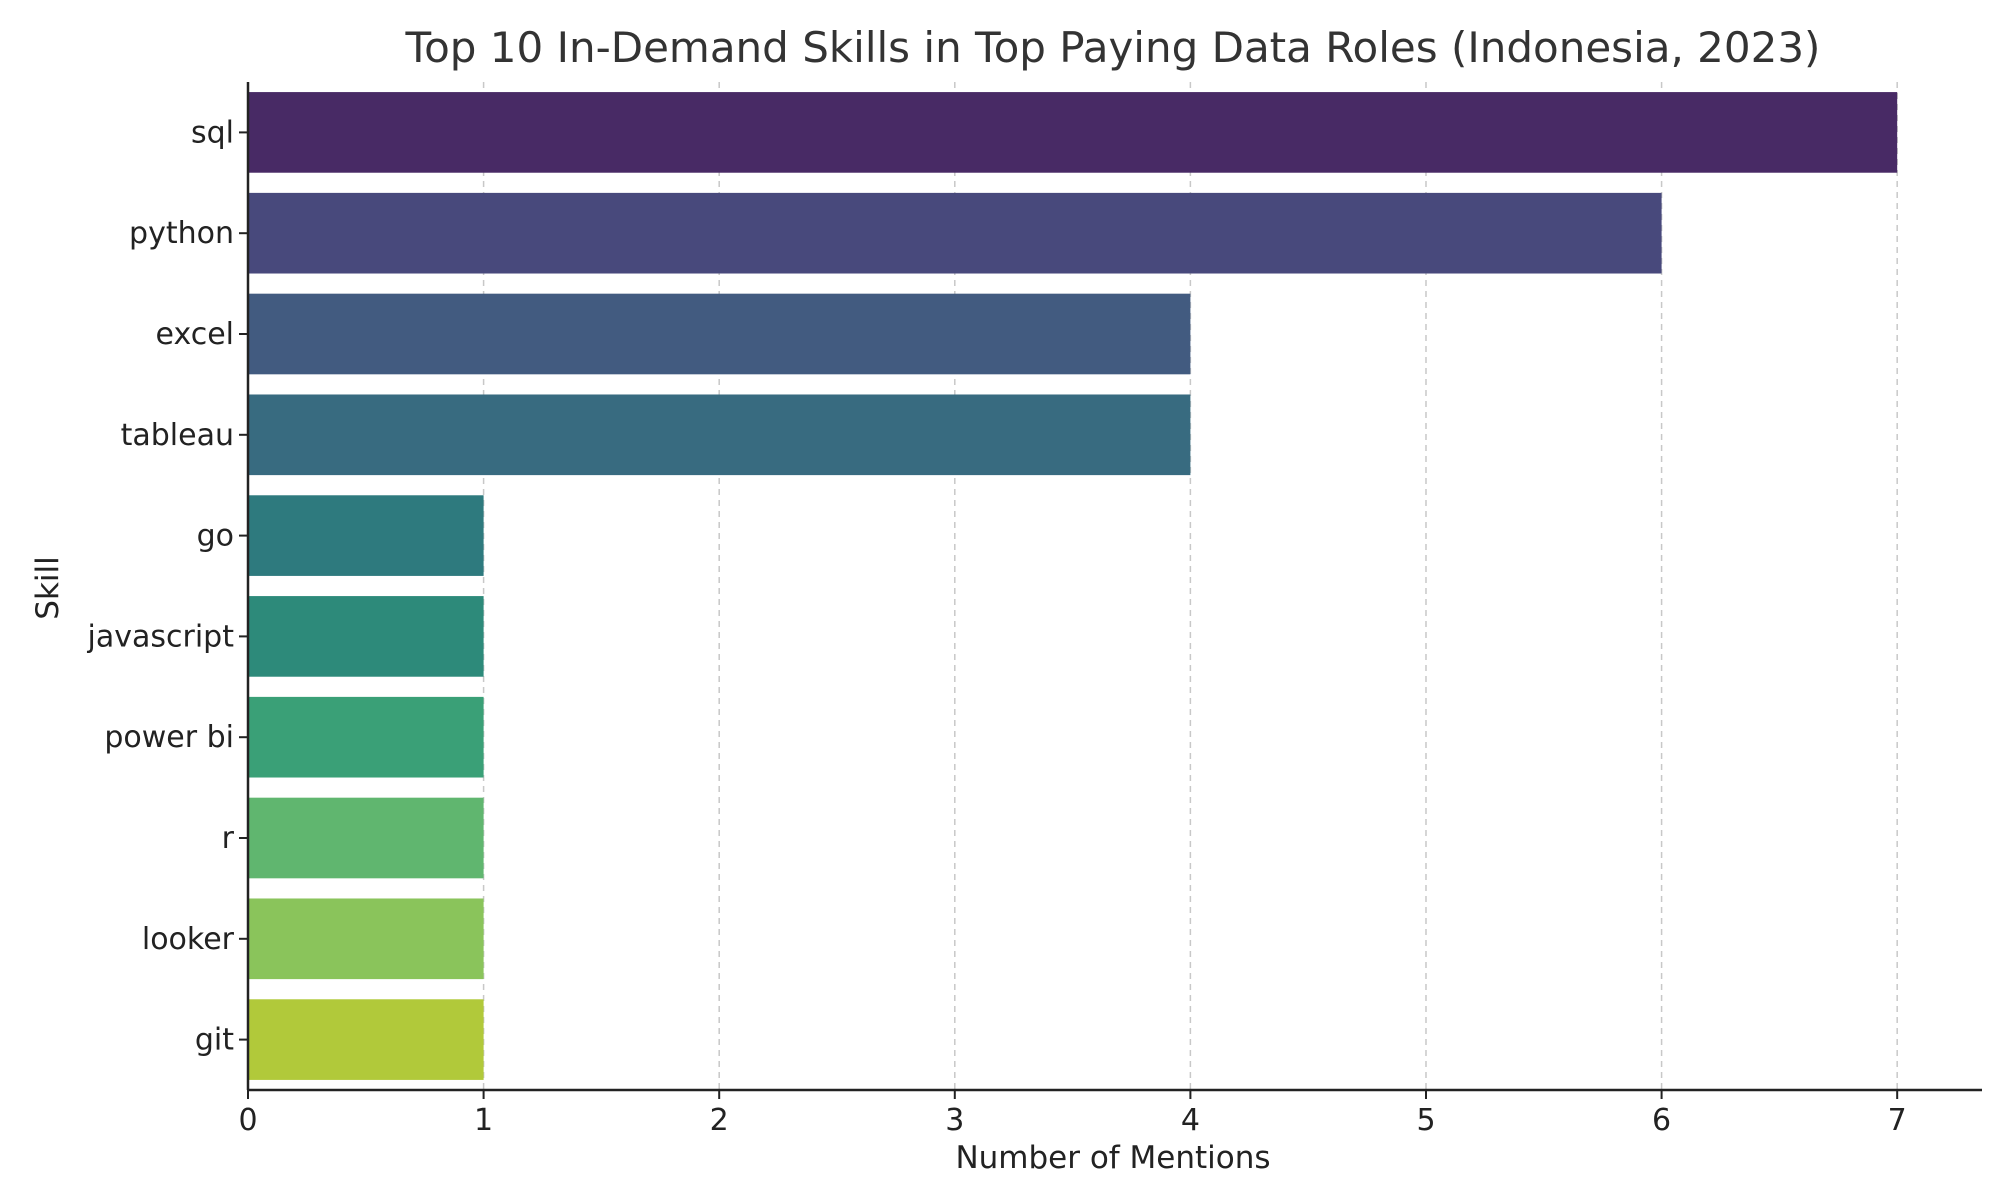  I want to click on bar-sql, so click(1073, 132).